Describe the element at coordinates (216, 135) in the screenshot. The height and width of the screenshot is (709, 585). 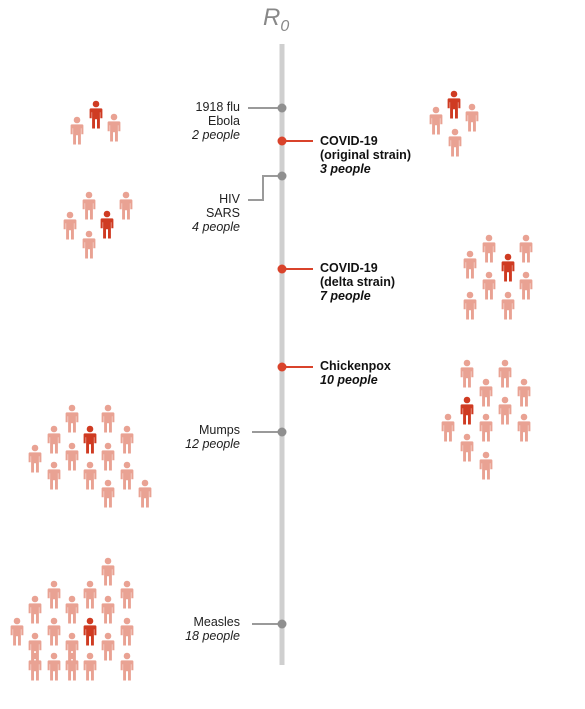
I see `flu-ebola-count: 2 people` at that location.